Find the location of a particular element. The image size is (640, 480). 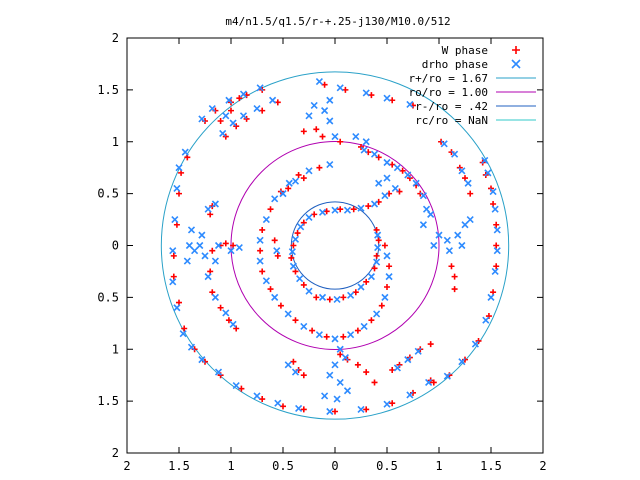

chart-title: m4/n1.5/q1.5/r-+.25-j130/M10.0/512 is located at coordinates (337, 21).